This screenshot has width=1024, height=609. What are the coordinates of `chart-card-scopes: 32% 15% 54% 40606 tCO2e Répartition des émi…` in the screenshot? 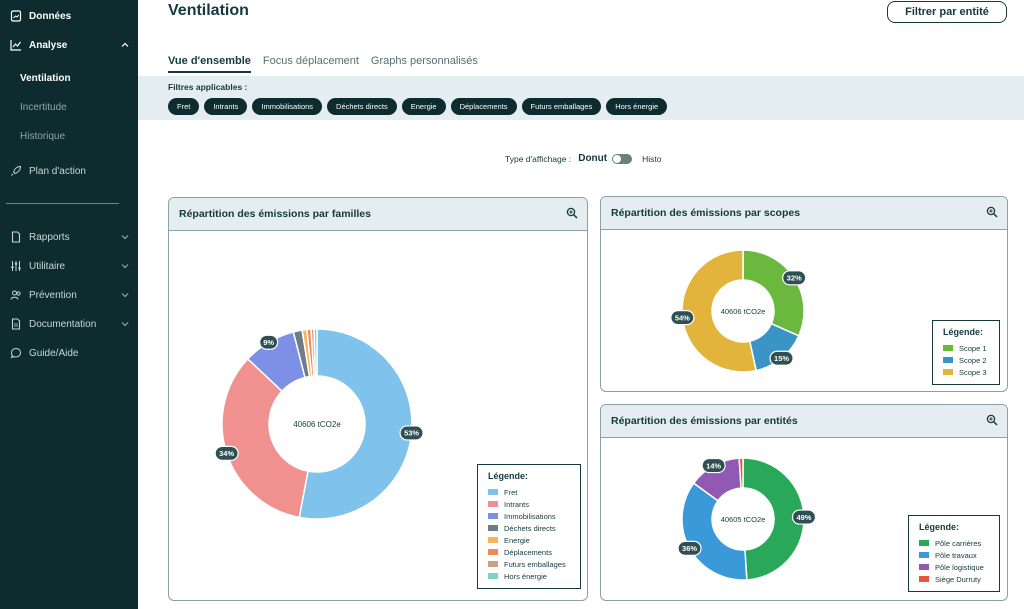 It's located at (804, 294).